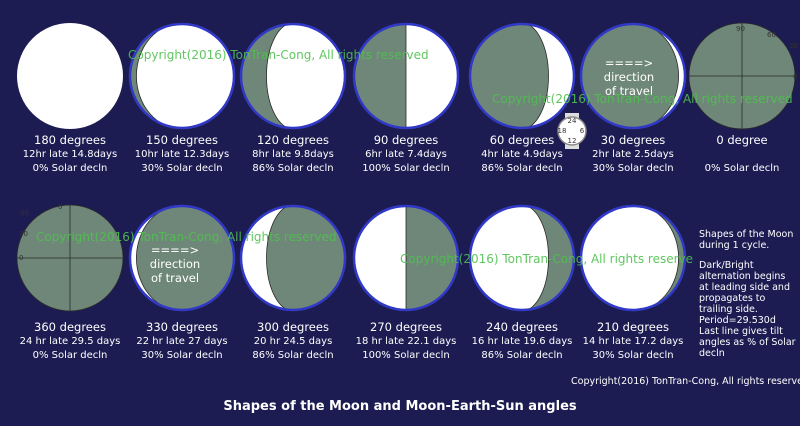  I want to click on dial-label: 90, so click(740, 29).